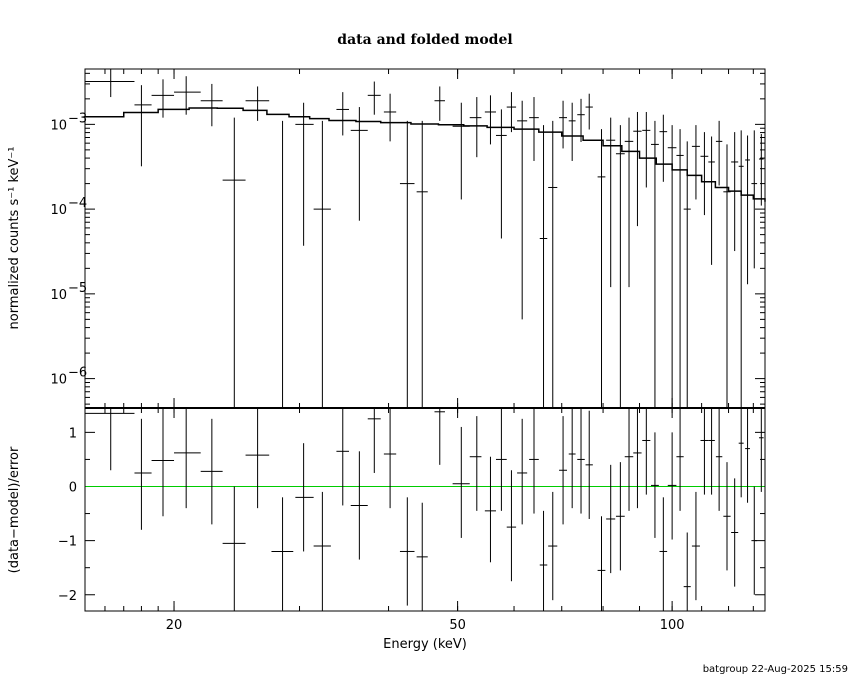 The width and height of the screenshot is (850, 680). What do you see at coordinates (77, 373) in the screenshot?
I see `top-y-tick-exponent: −6` at bounding box center [77, 373].